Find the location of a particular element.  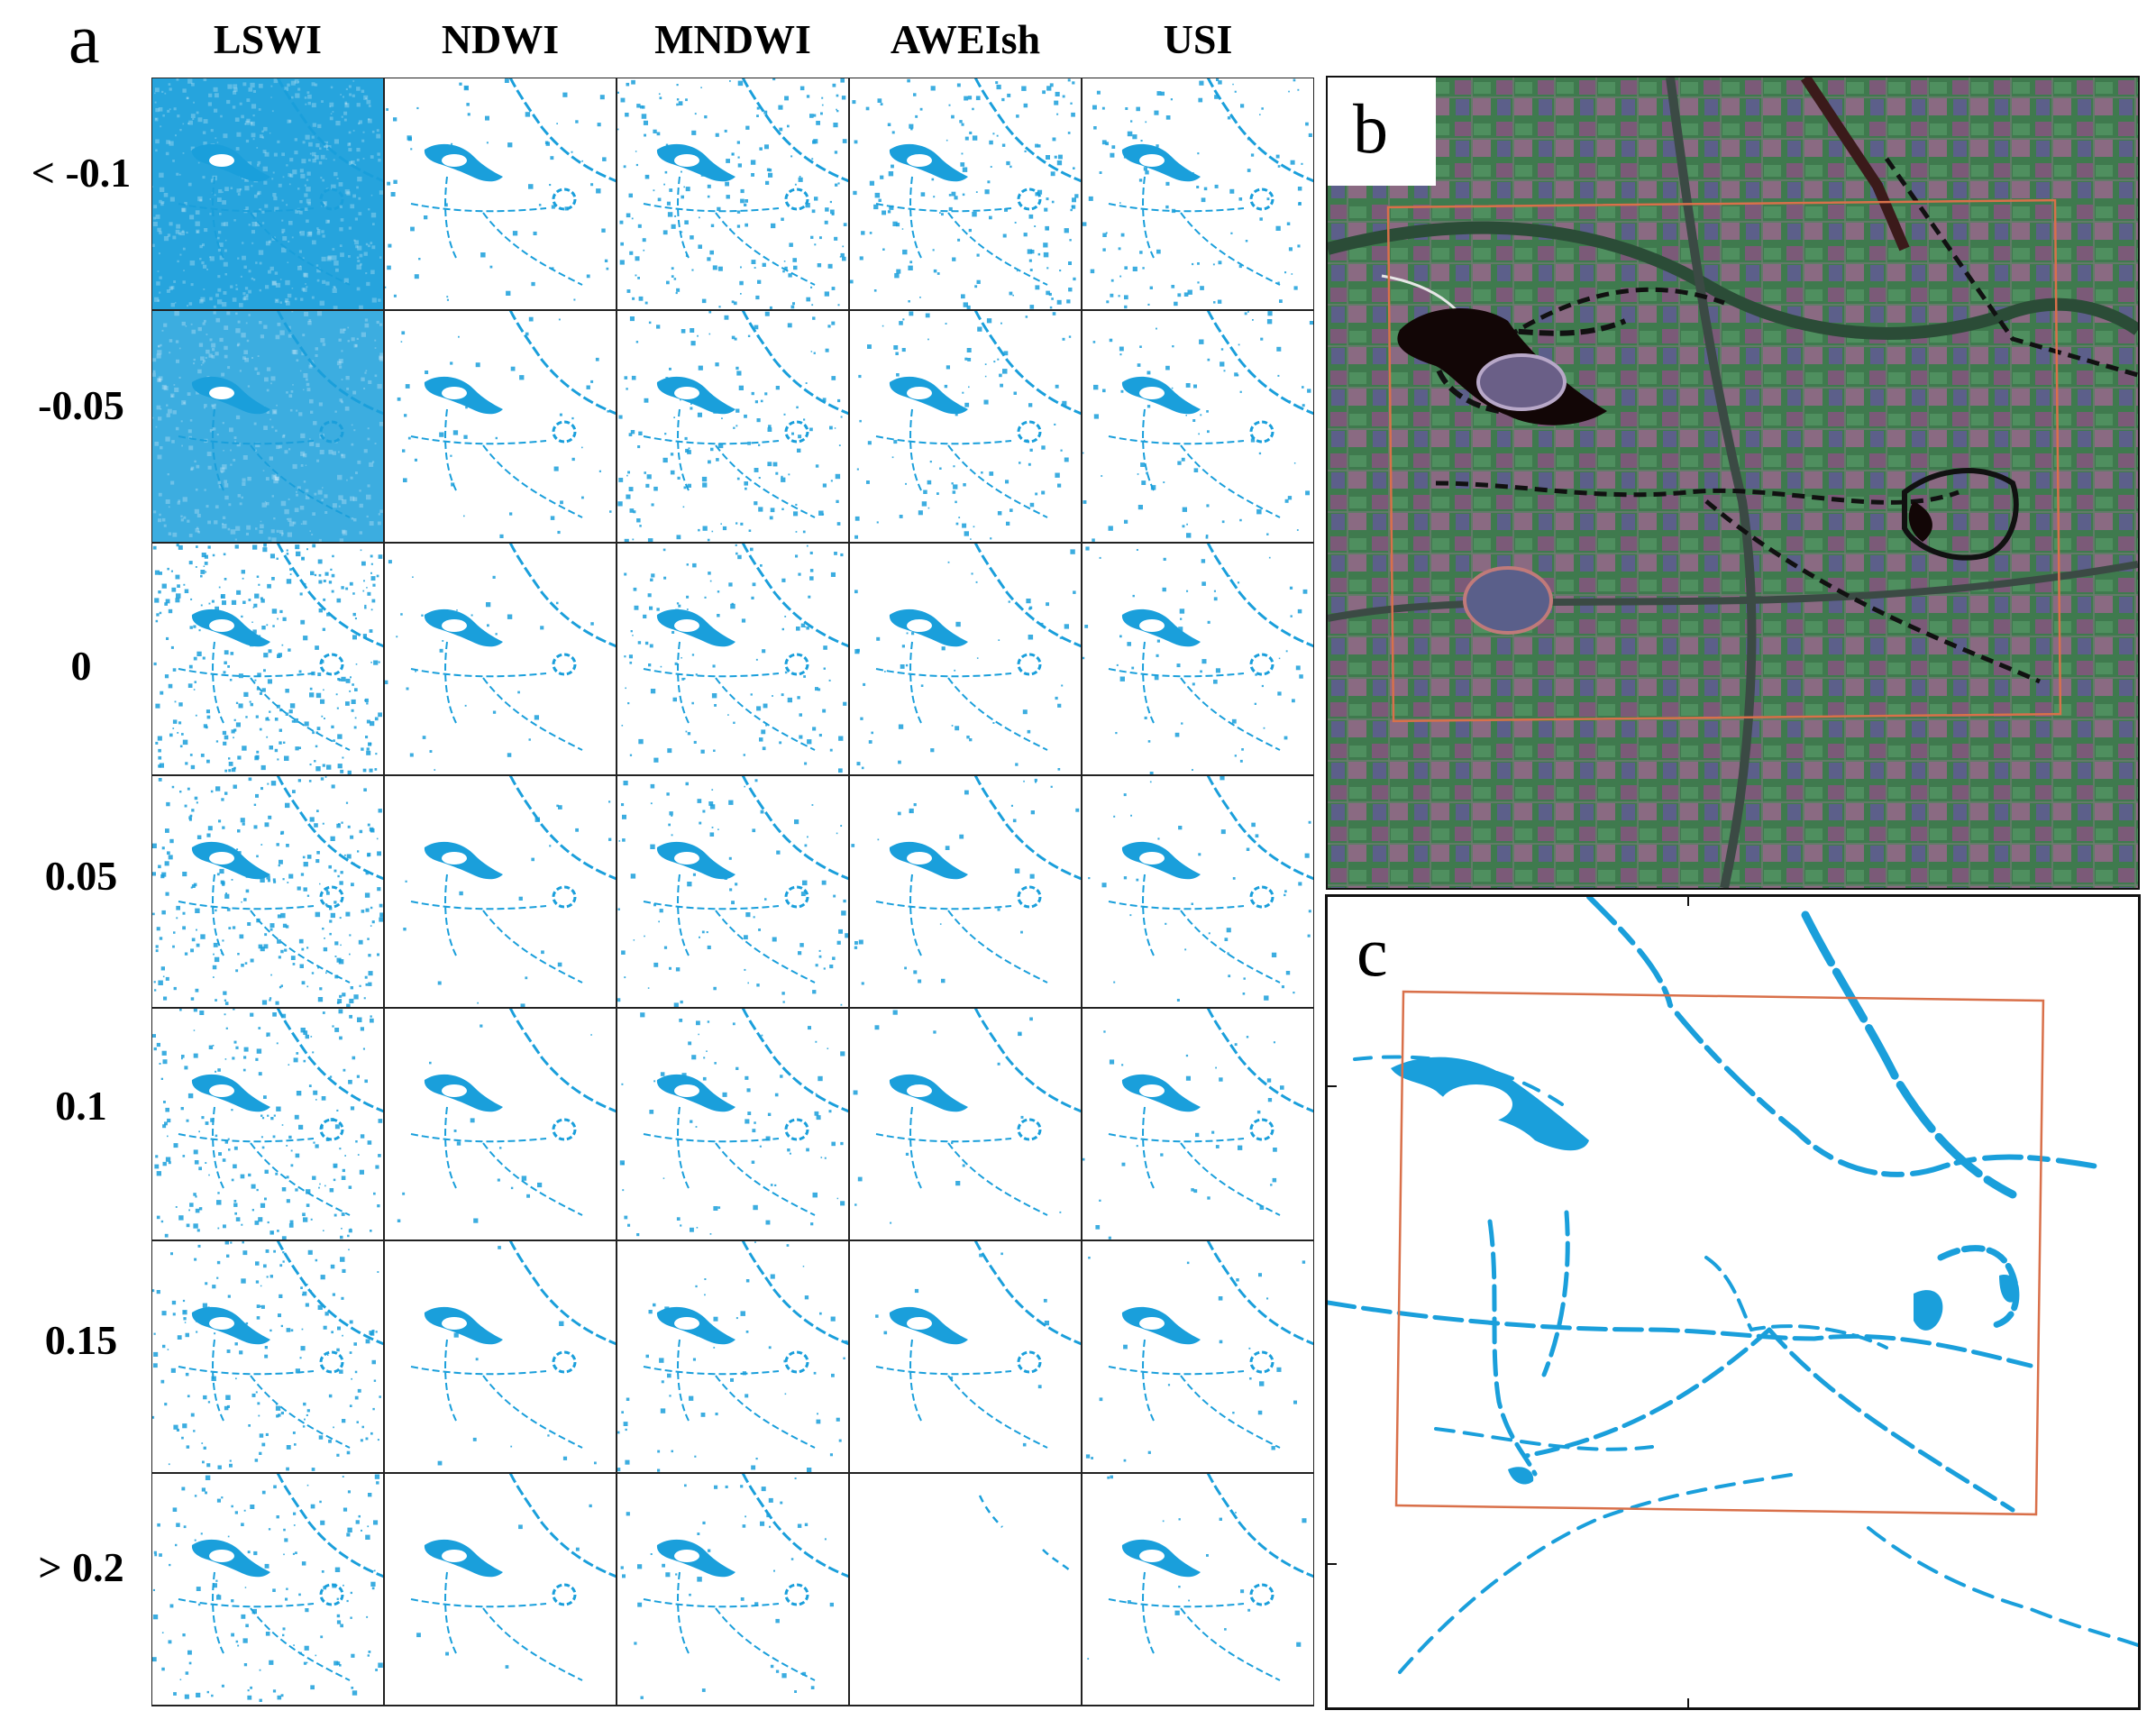

row-header-threshold-3: 0 is located at coordinates (81, 666).